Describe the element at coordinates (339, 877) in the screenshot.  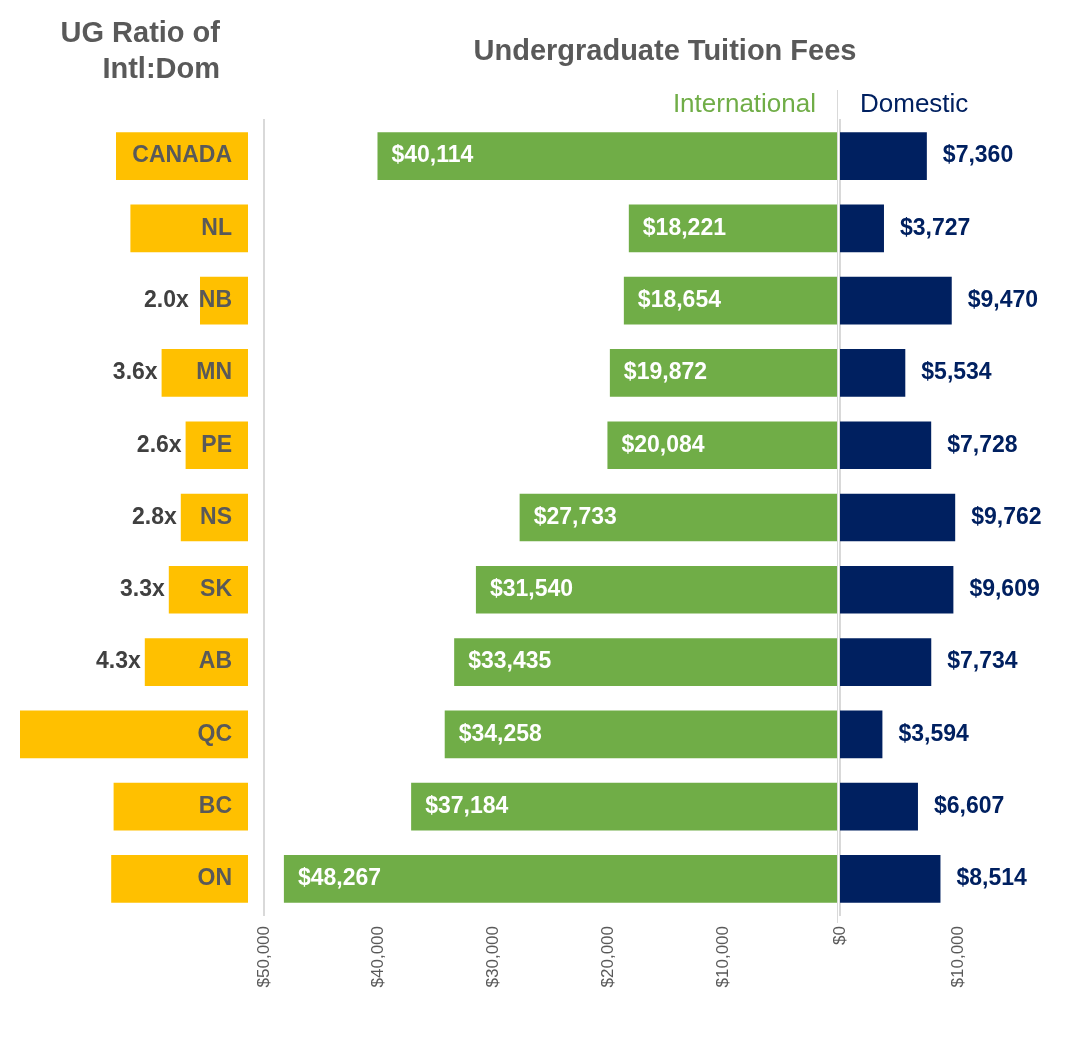
I see `data-label: $48,267` at that location.